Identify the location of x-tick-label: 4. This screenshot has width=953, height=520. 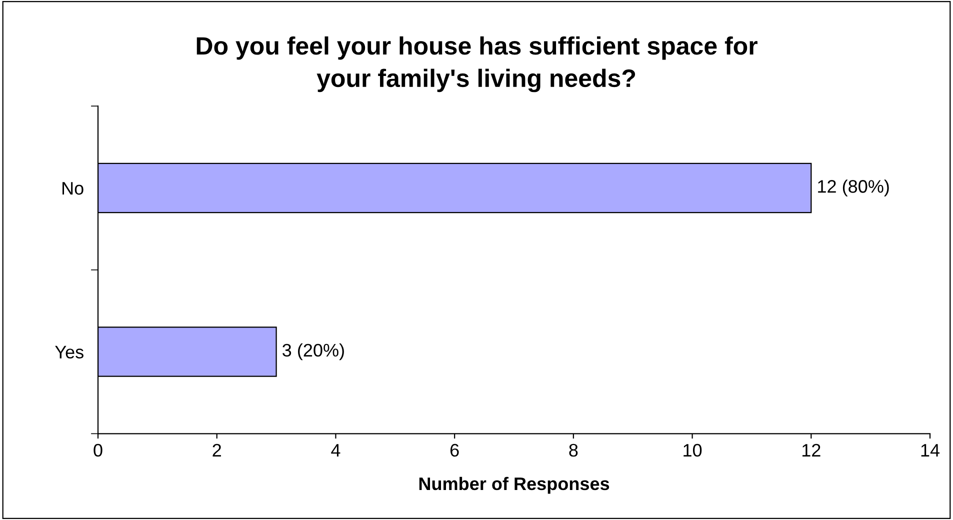
(335, 450).